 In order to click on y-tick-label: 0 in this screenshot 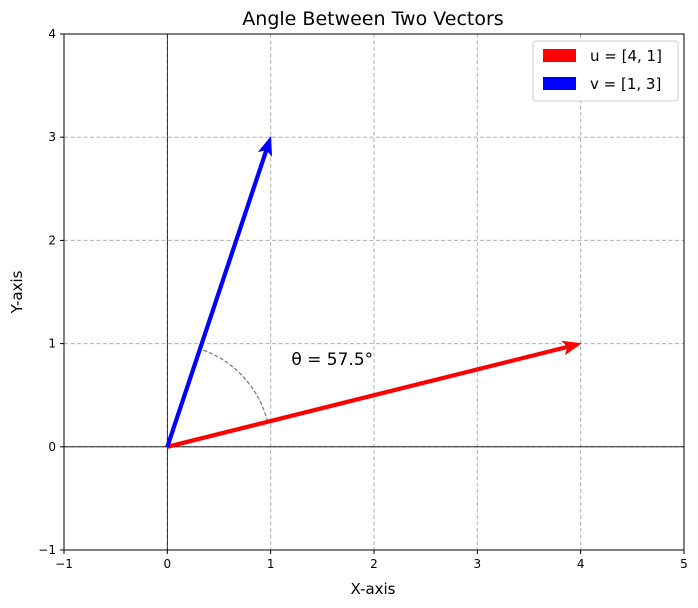, I will do `click(52, 447)`.